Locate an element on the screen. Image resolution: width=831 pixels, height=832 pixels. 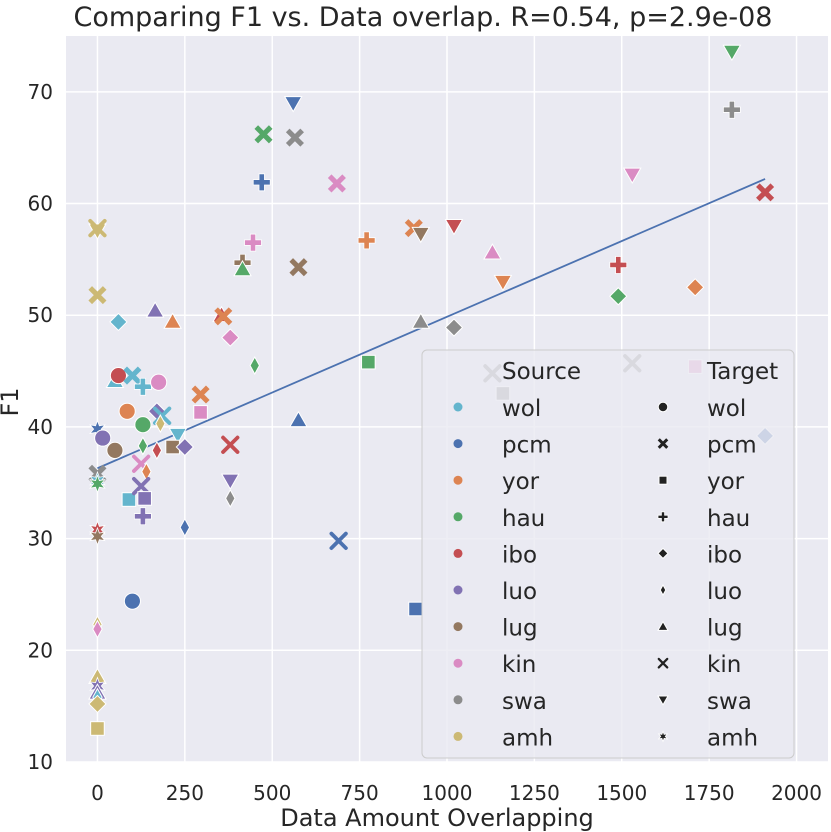
x-tick-label: 500 is located at coordinates (272, 793).